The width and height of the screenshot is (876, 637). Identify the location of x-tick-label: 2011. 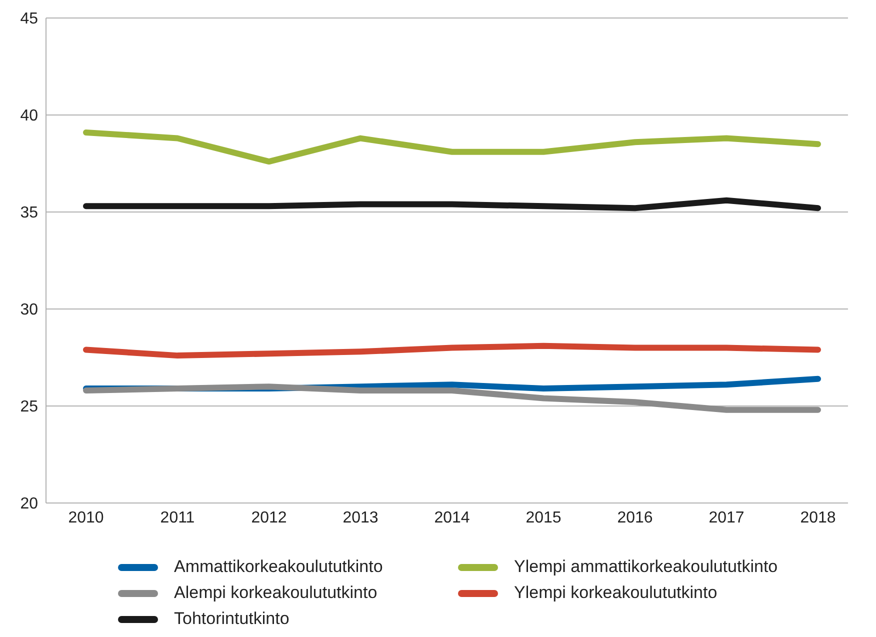
(177, 517).